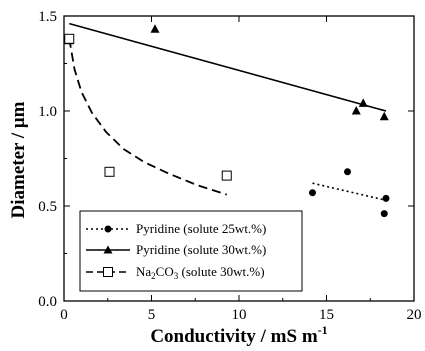 The image size is (425, 351). I want to click on legend-label-pyridine-30: Pyridine (solute 30wt.%), so click(201, 249).